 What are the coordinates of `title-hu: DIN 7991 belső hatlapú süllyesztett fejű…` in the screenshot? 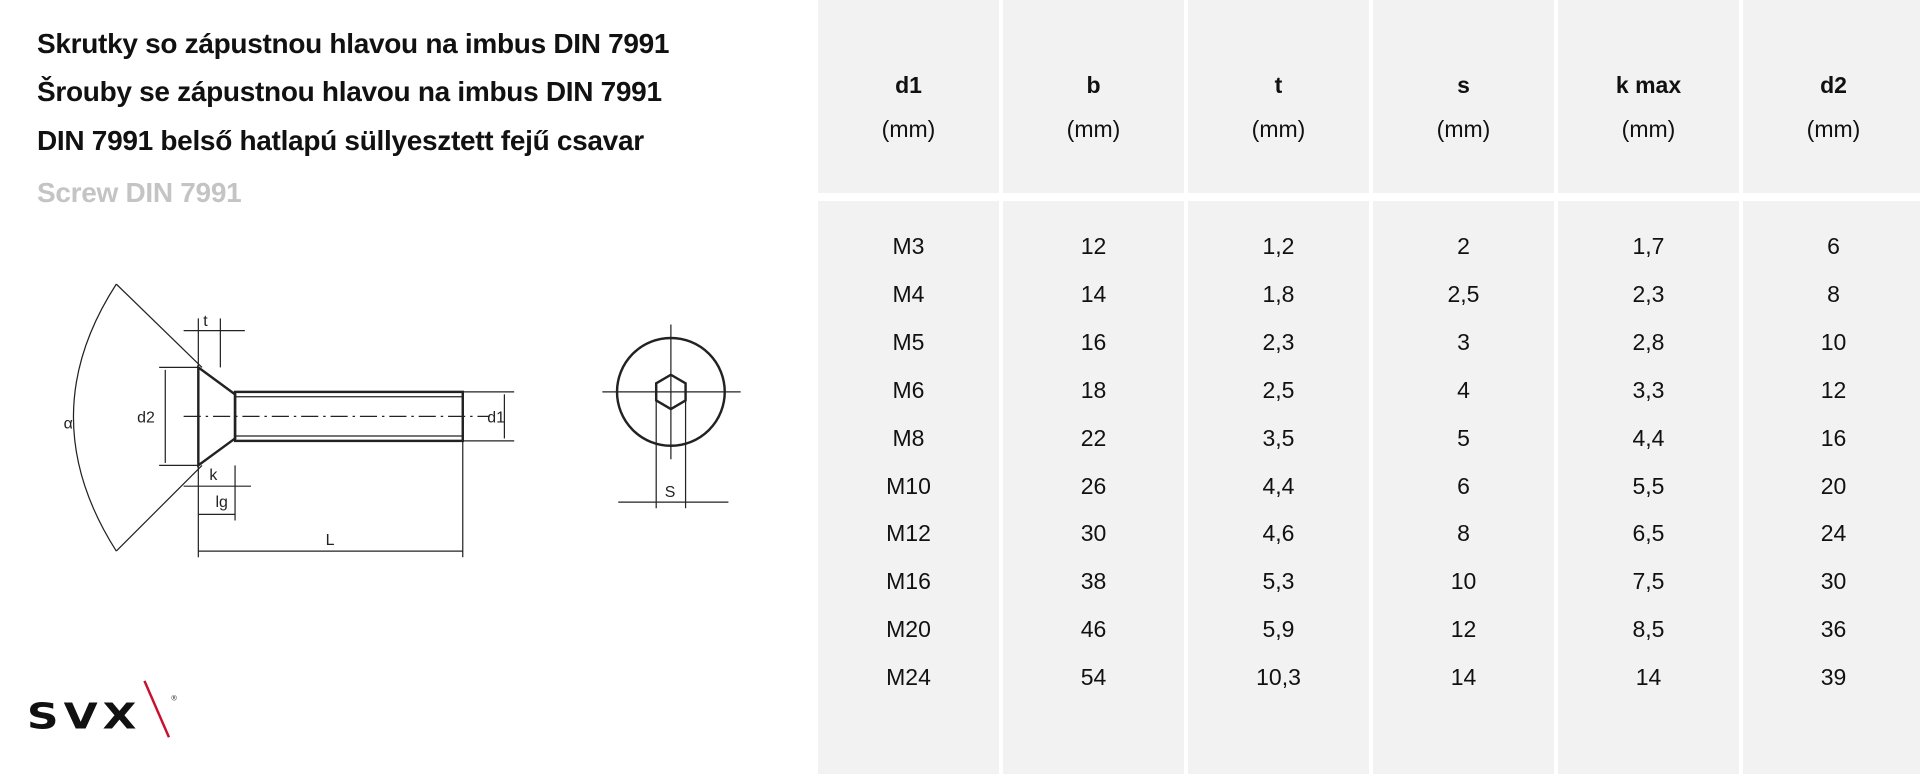 It's located at (340, 140).